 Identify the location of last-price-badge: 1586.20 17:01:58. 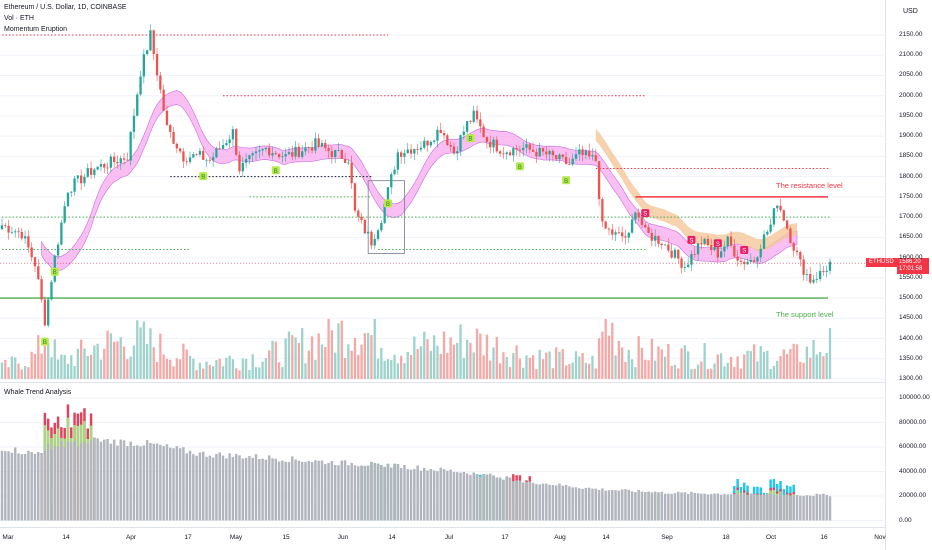
(913, 266).